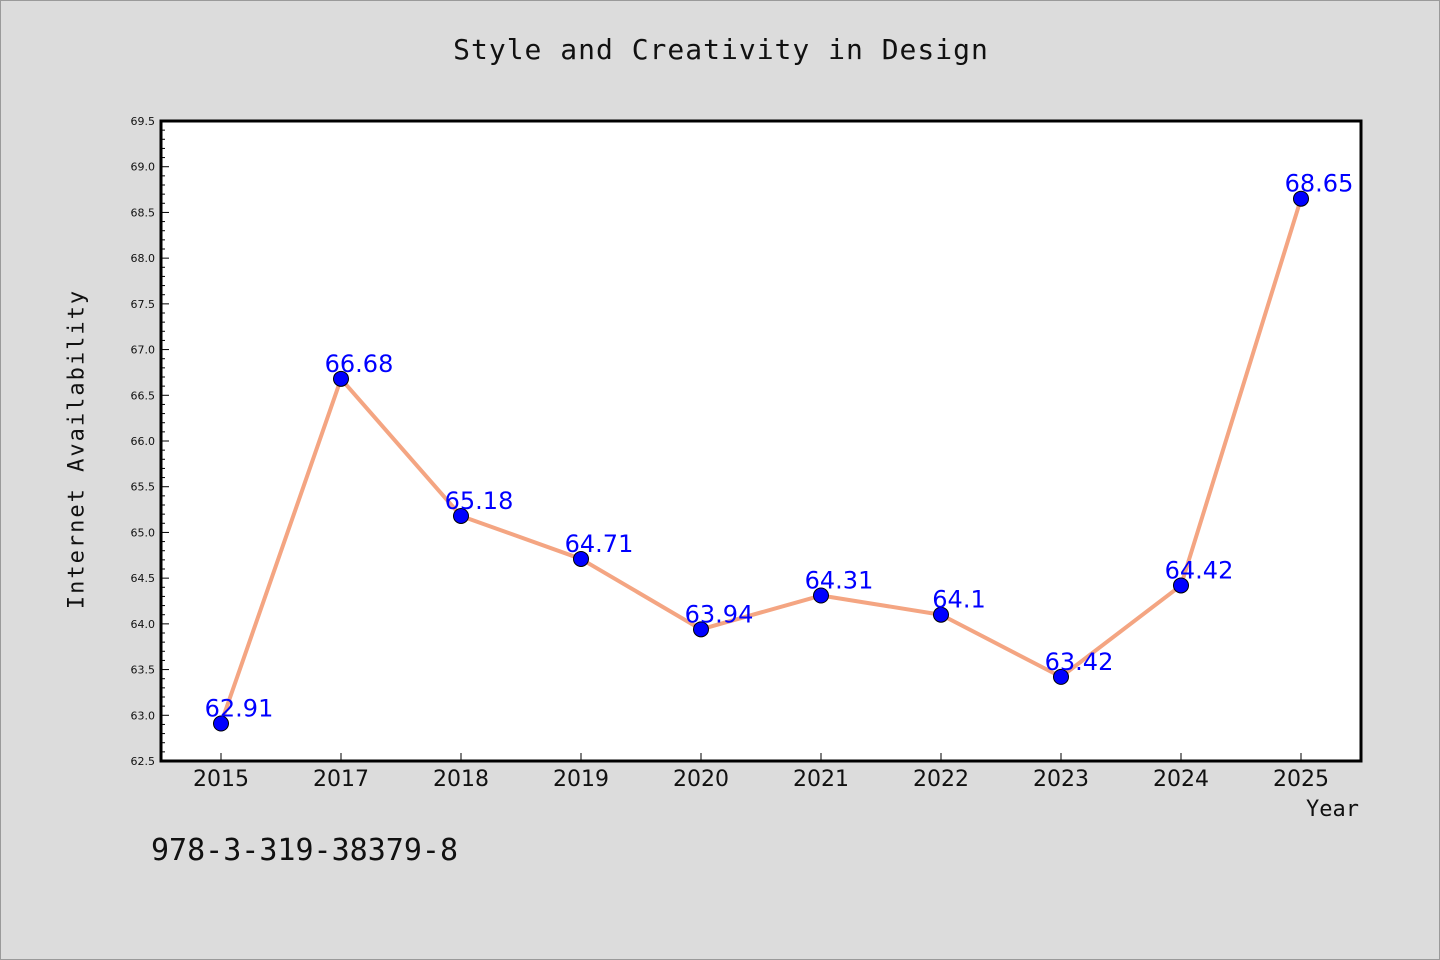 Image resolution: width=1440 pixels, height=960 pixels. I want to click on y-tick-label: 64.5, so click(143, 578).